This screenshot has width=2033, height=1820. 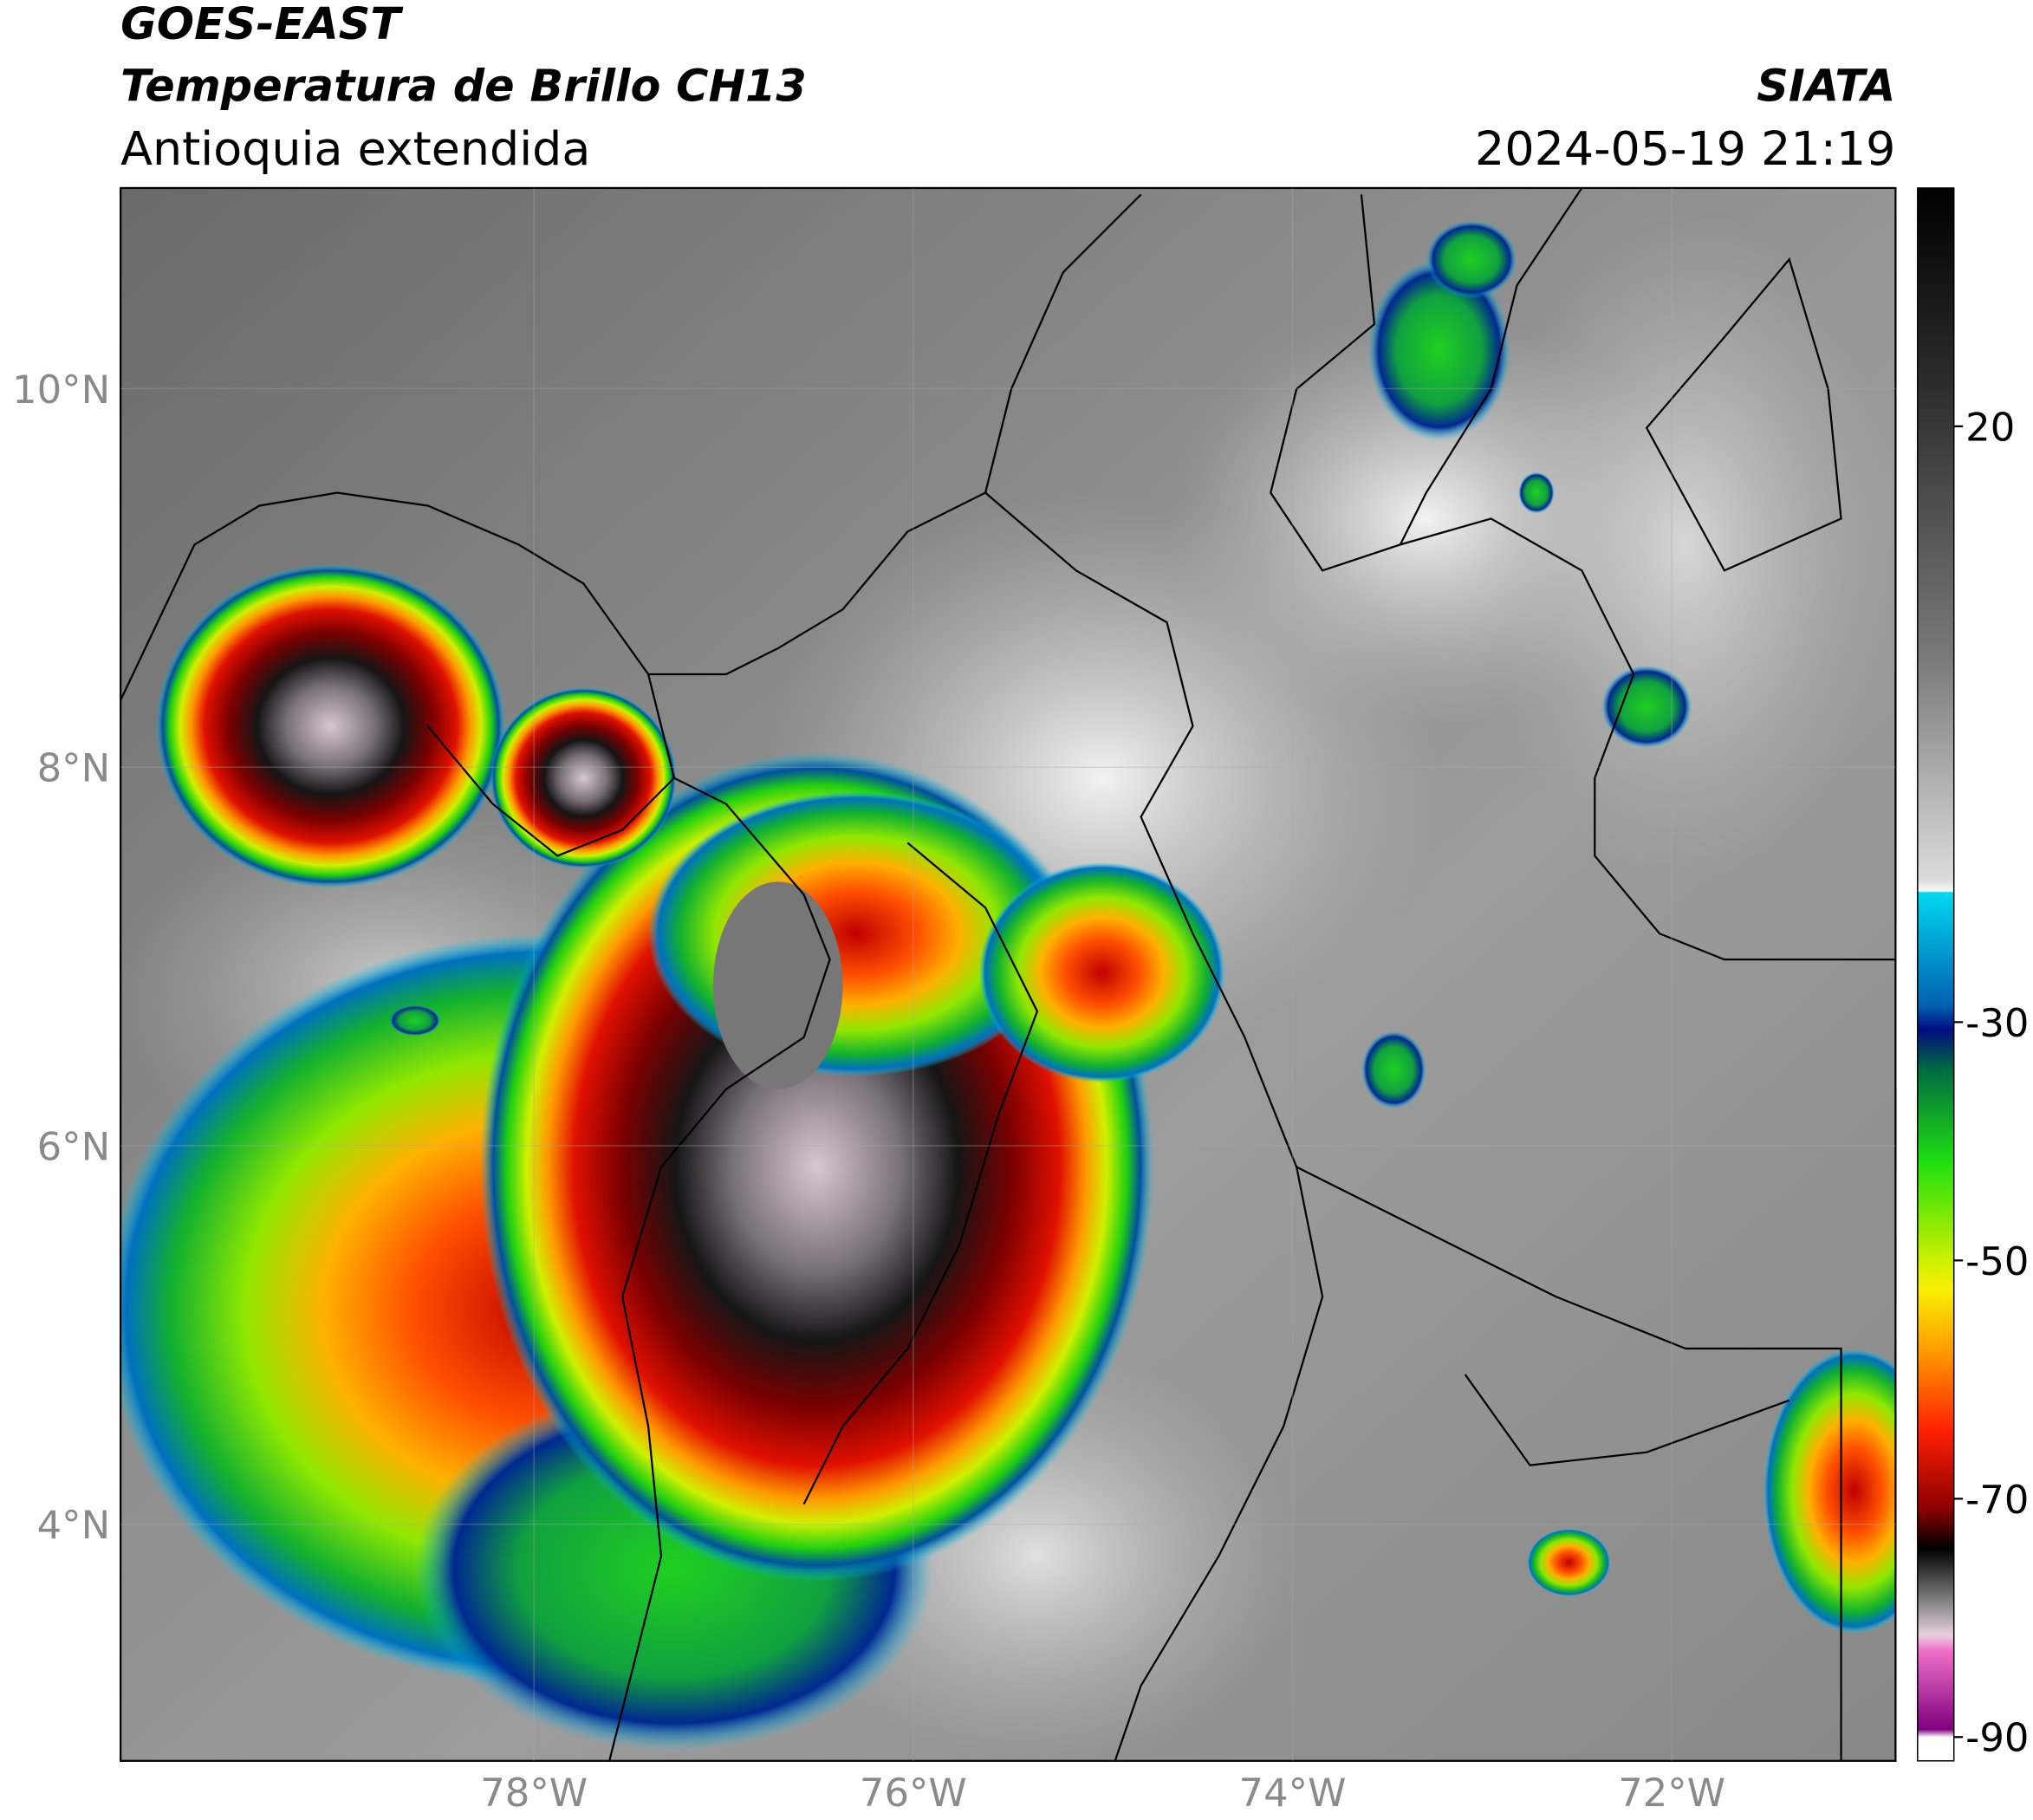 I want to click on datetime: 2024-05-19 21:19, so click(x=1685, y=148).